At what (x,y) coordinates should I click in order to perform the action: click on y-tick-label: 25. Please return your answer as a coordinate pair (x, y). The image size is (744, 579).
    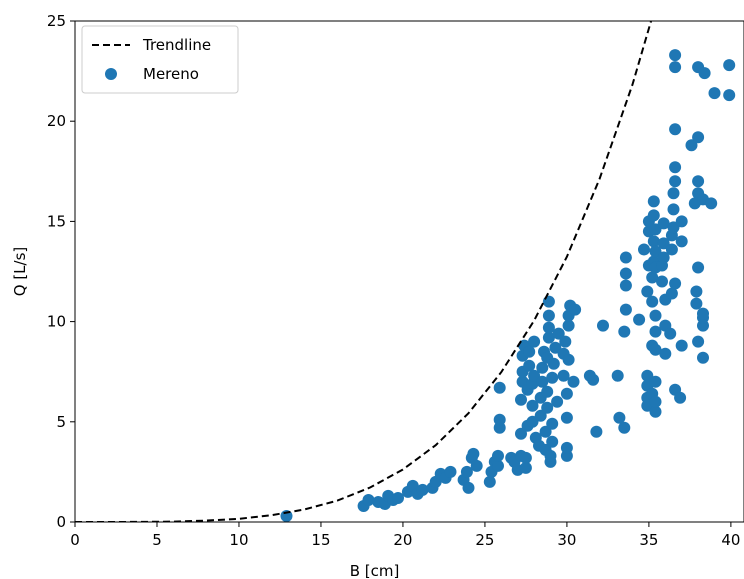
    Looking at the image, I should click on (56, 21).